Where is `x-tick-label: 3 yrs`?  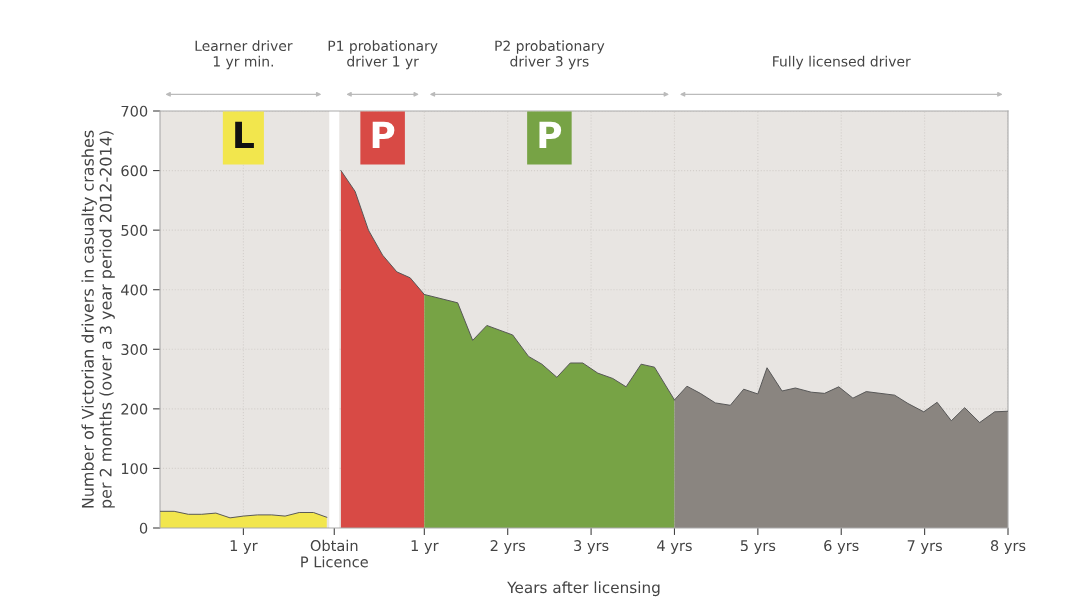
x-tick-label: 3 yrs is located at coordinates (591, 547).